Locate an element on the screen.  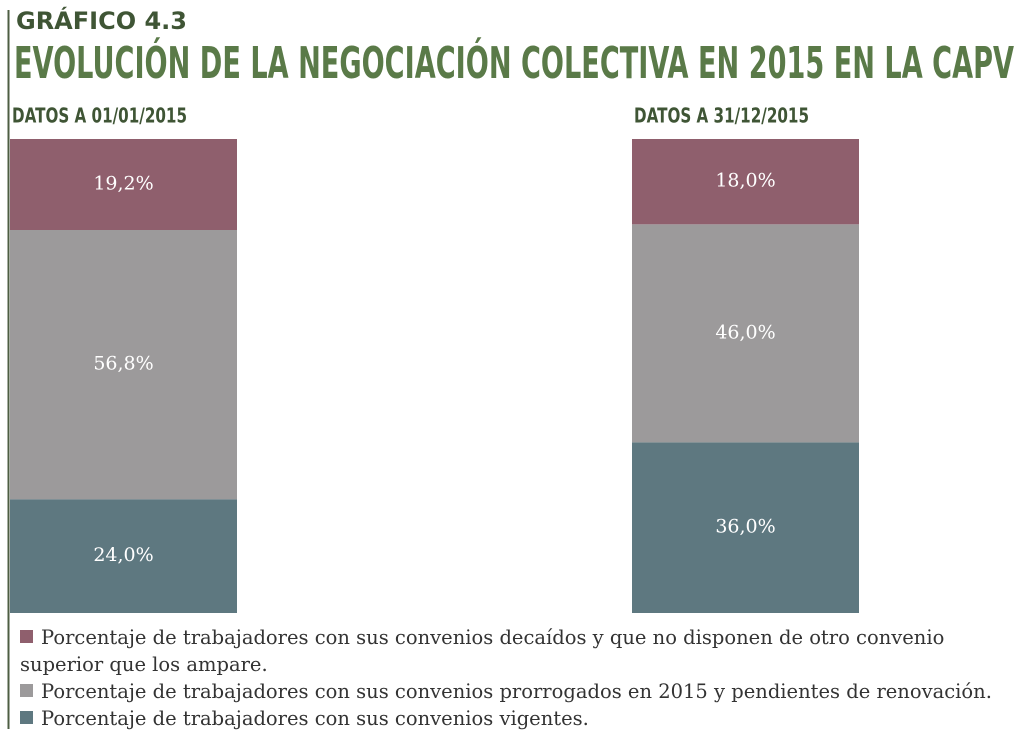
value-label: 24,0% is located at coordinates (123, 555).